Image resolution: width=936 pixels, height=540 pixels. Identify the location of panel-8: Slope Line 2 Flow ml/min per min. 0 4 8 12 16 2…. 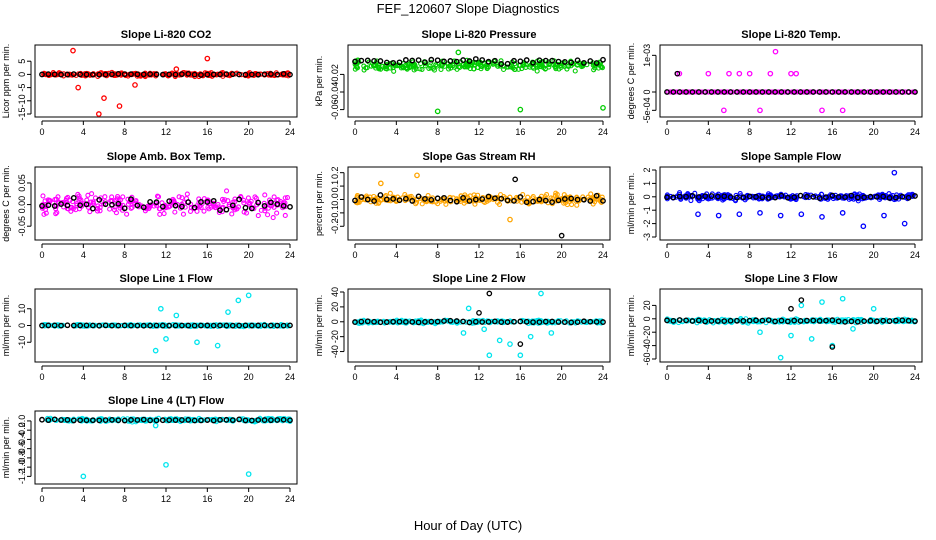
(462, 327).